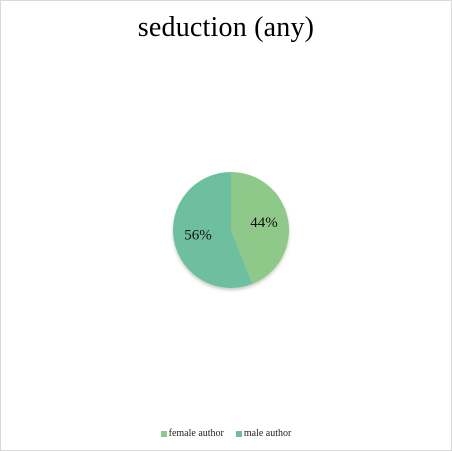  I want to click on chart-legend: female author male author, so click(226, 433).